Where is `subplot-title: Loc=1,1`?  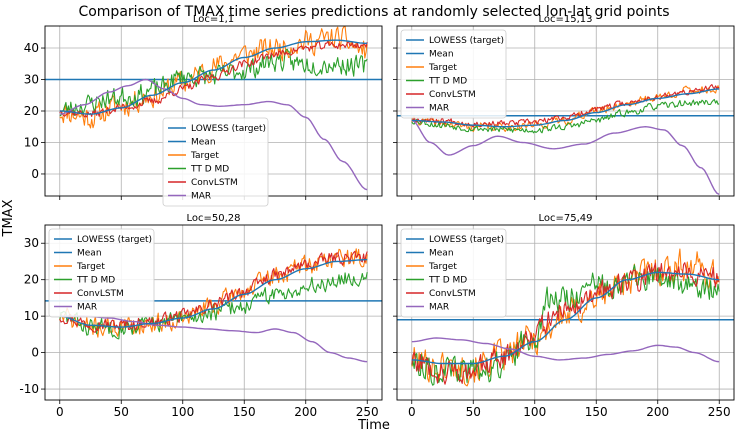
subplot-title: Loc=1,1 is located at coordinates (213, 19).